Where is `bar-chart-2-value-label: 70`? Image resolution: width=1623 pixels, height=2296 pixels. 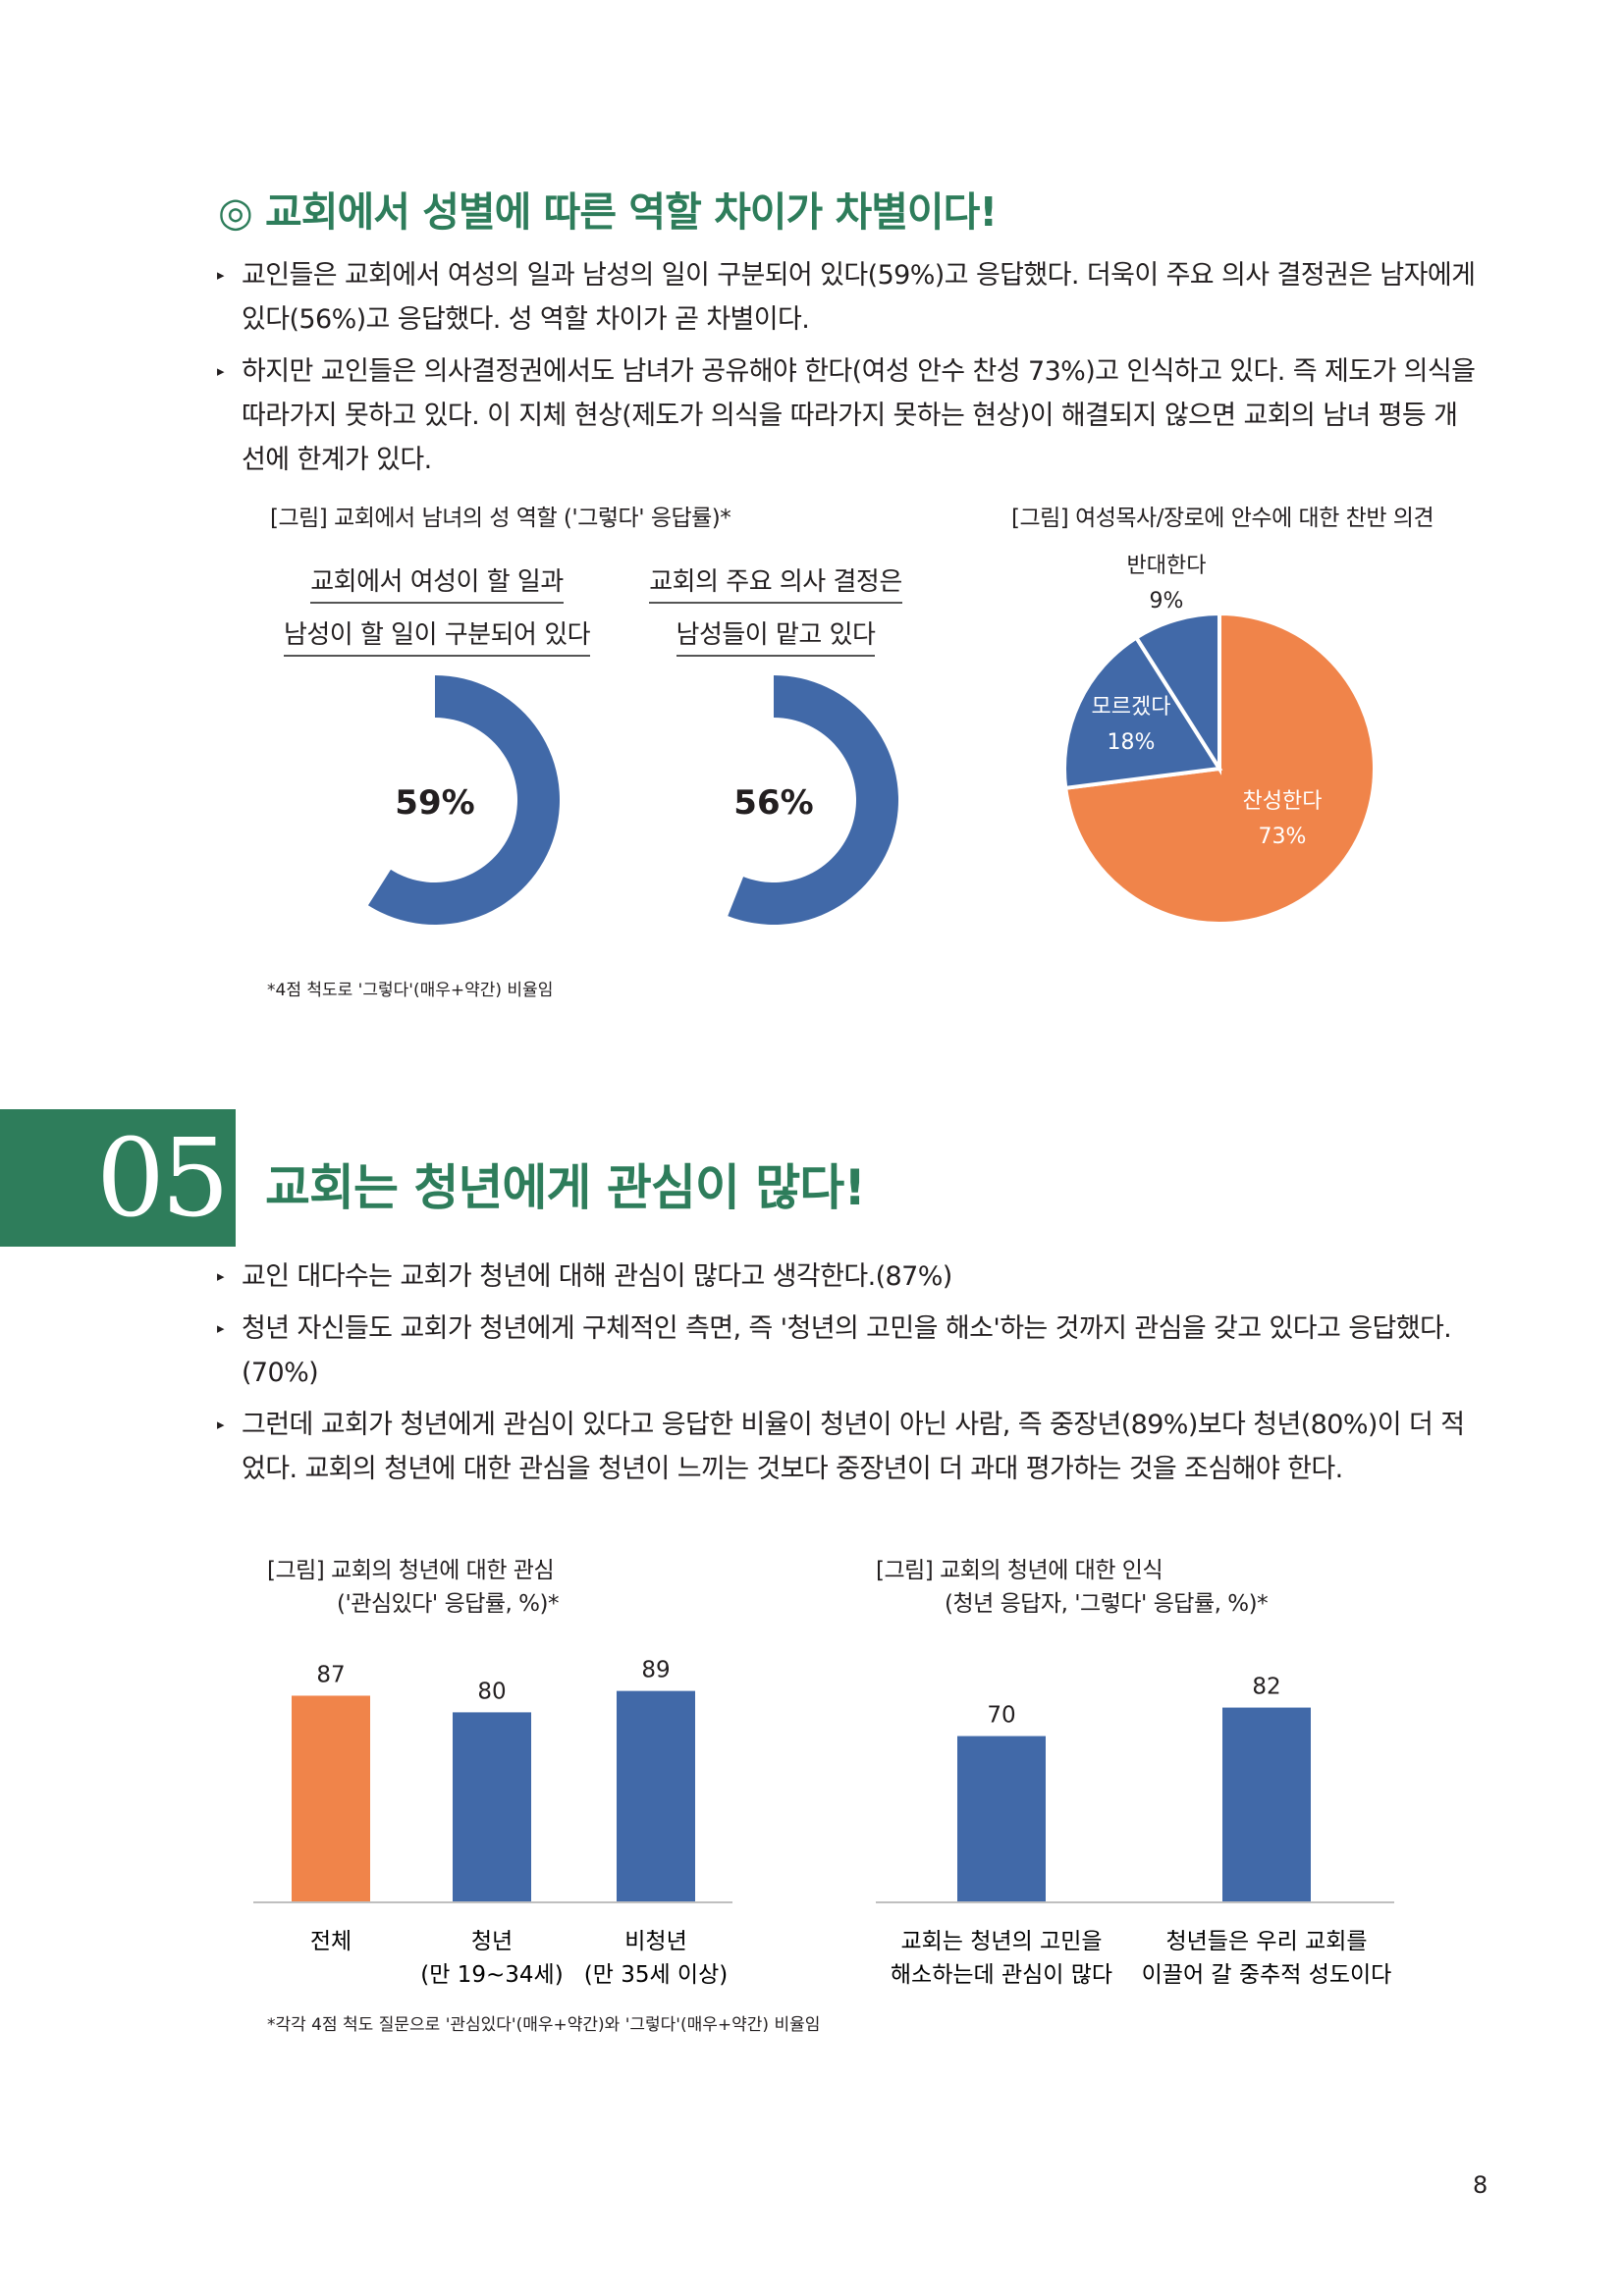 bar-chart-2-value-label: 70 is located at coordinates (1001, 1716).